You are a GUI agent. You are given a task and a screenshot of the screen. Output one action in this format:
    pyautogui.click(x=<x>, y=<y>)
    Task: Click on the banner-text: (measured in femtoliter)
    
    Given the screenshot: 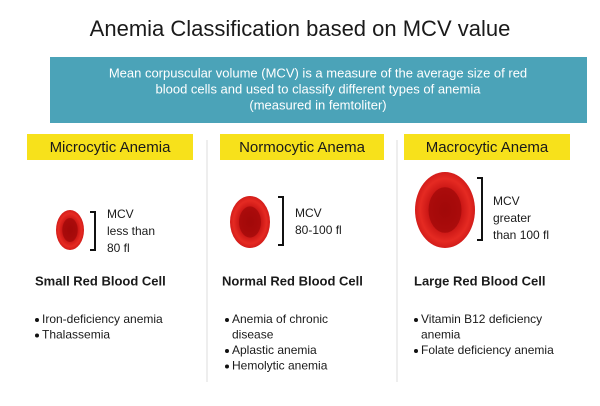 What is the action you would take?
    pyautogui.click(x=317, y=104)
    